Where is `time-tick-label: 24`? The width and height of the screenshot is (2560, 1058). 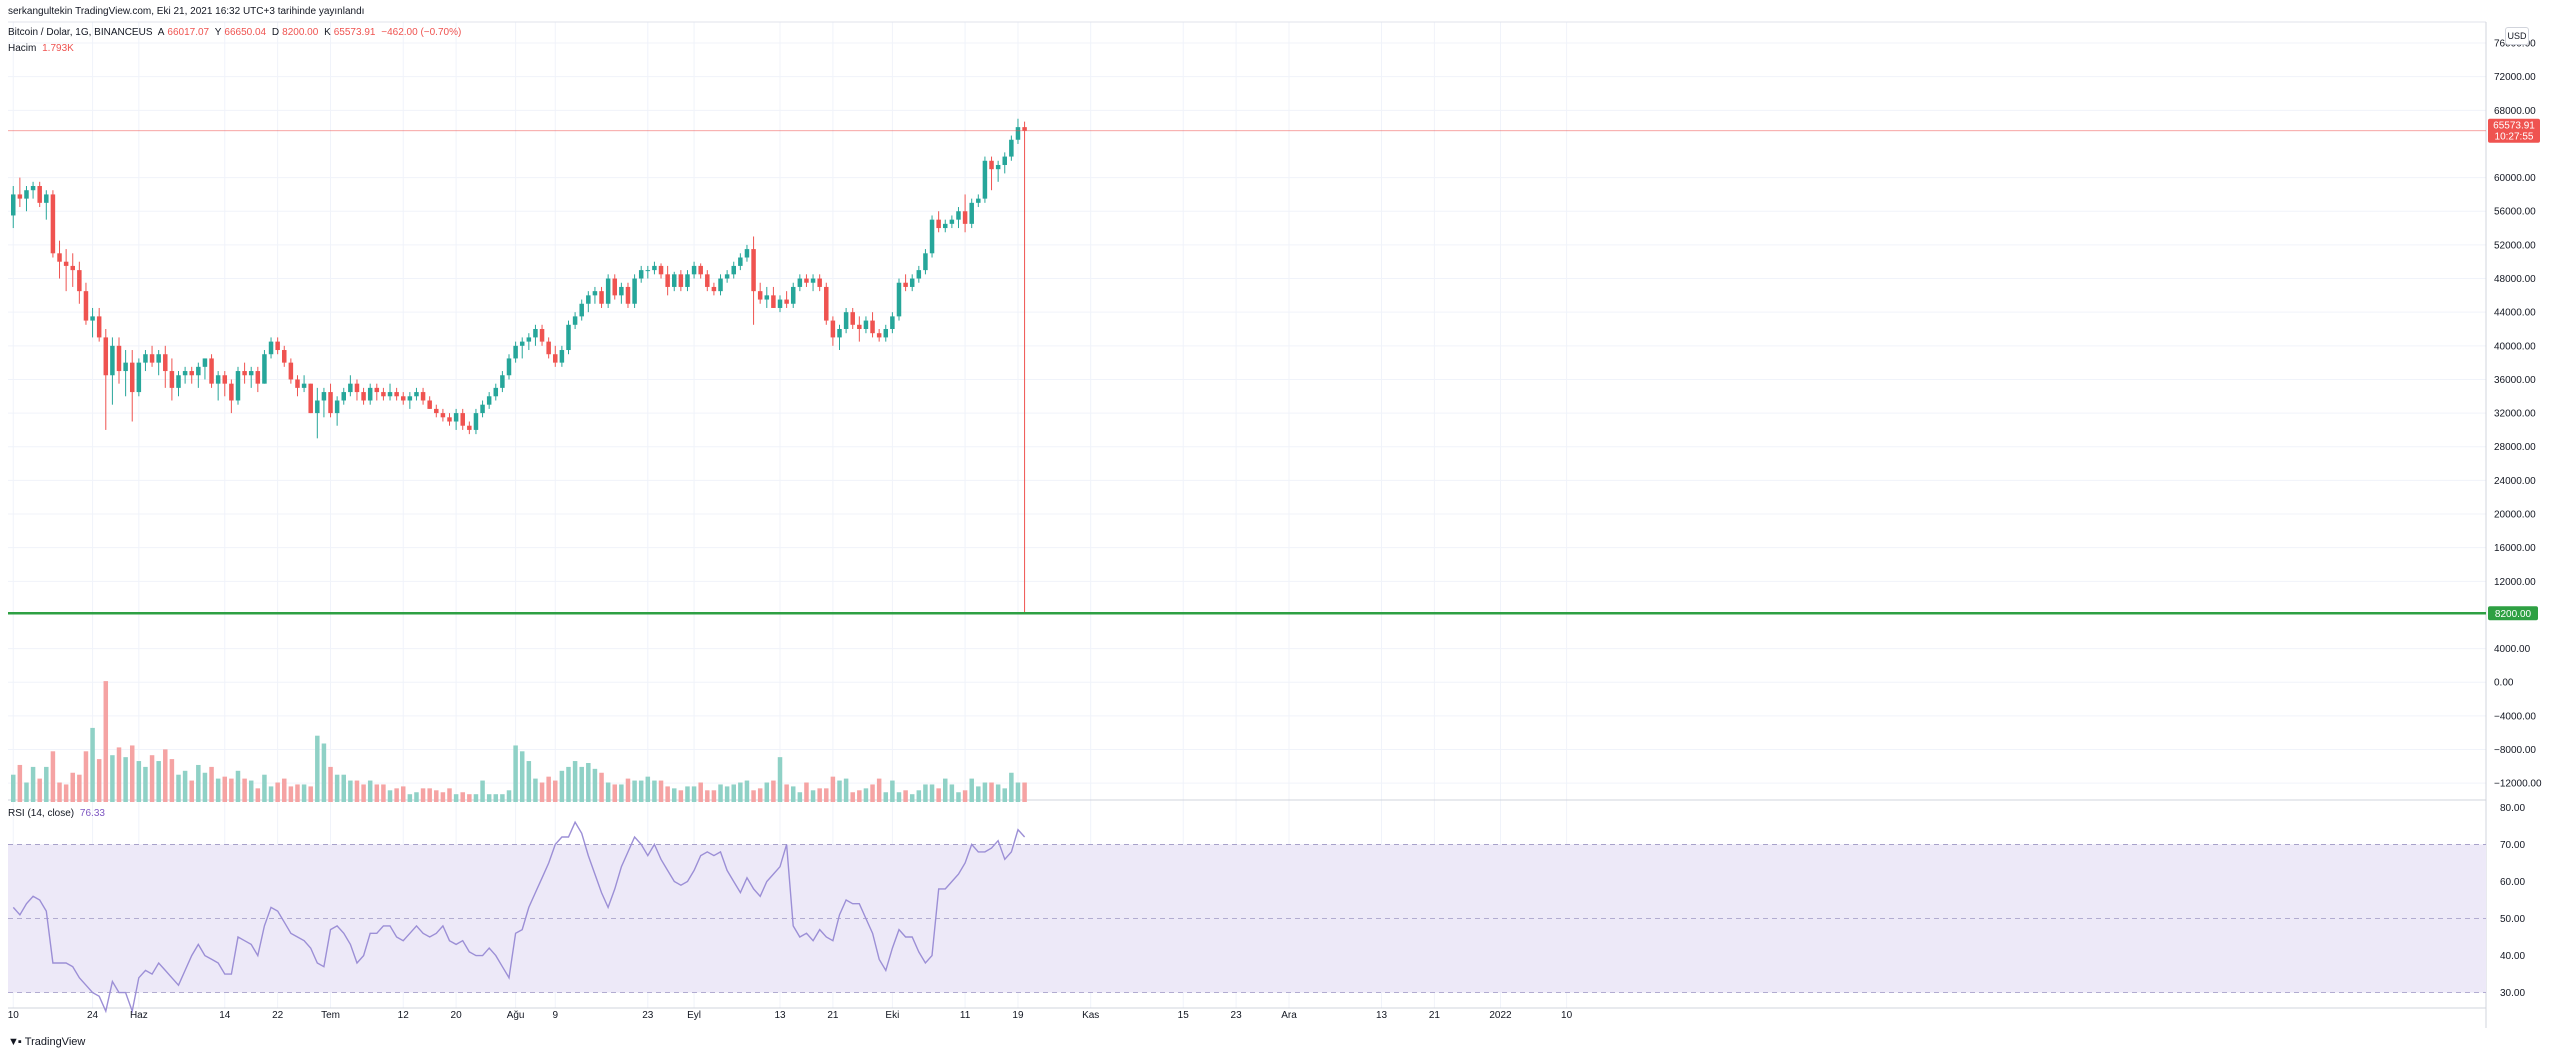
time-tick-label: 24 is located at coordinates (93, 1015).